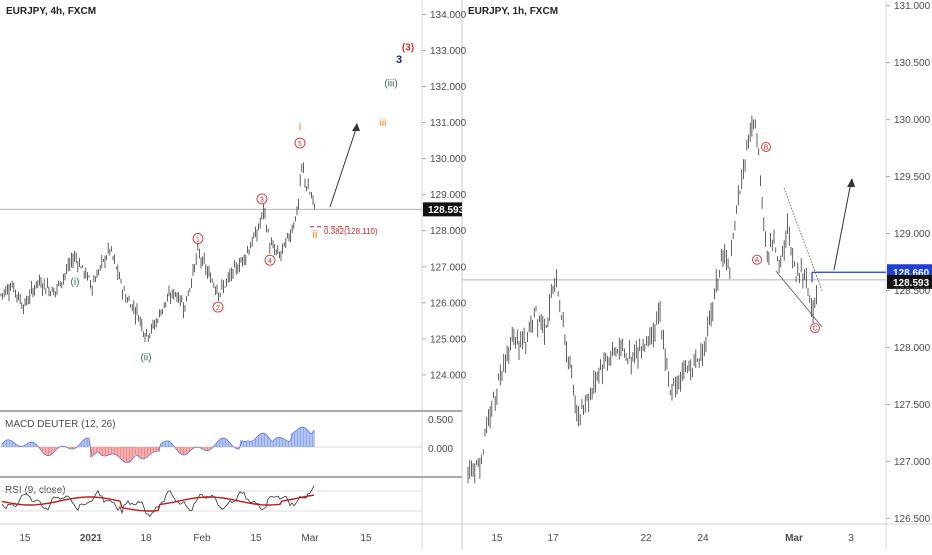 This screenshot has height=555, width=932. Describe the element at coordinates (300, 127) in the screenshot. I see `wave-label: i` at that location.